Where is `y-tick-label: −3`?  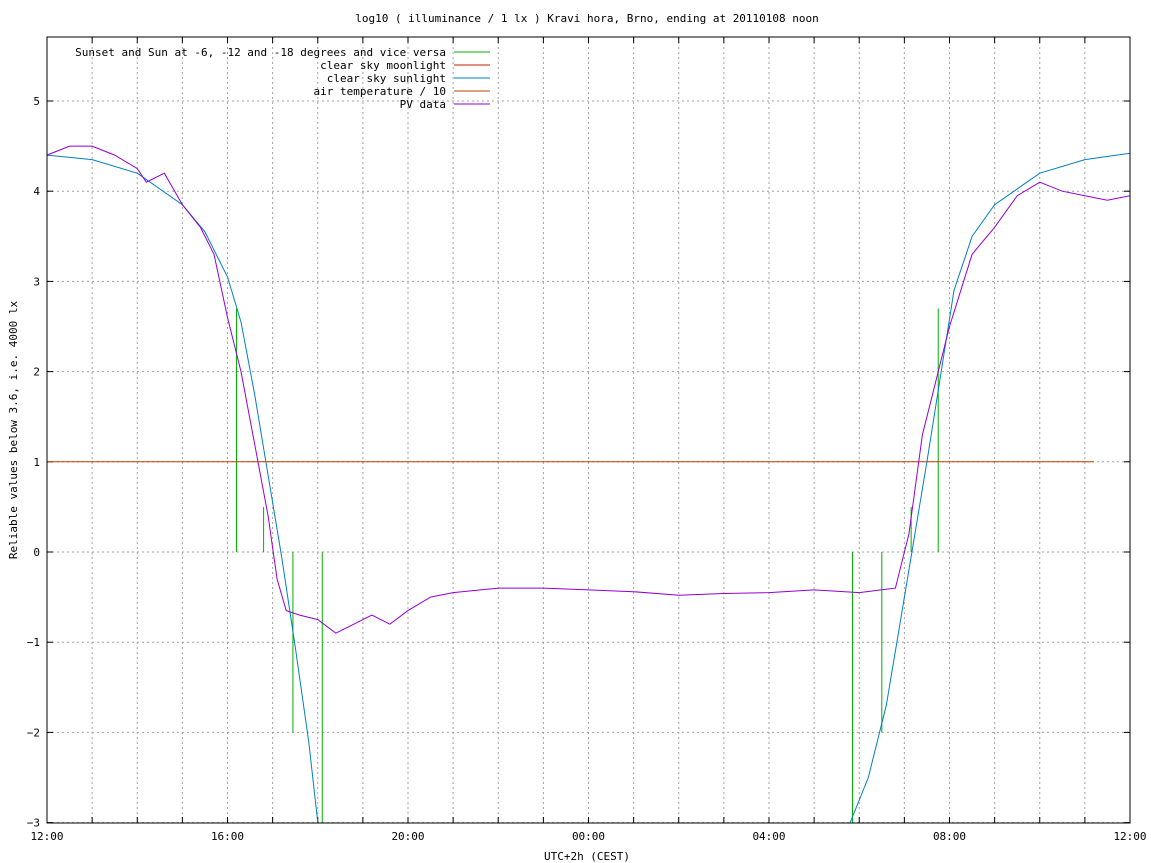
y-tick-label: −3 is located at coordinates (33, 823).